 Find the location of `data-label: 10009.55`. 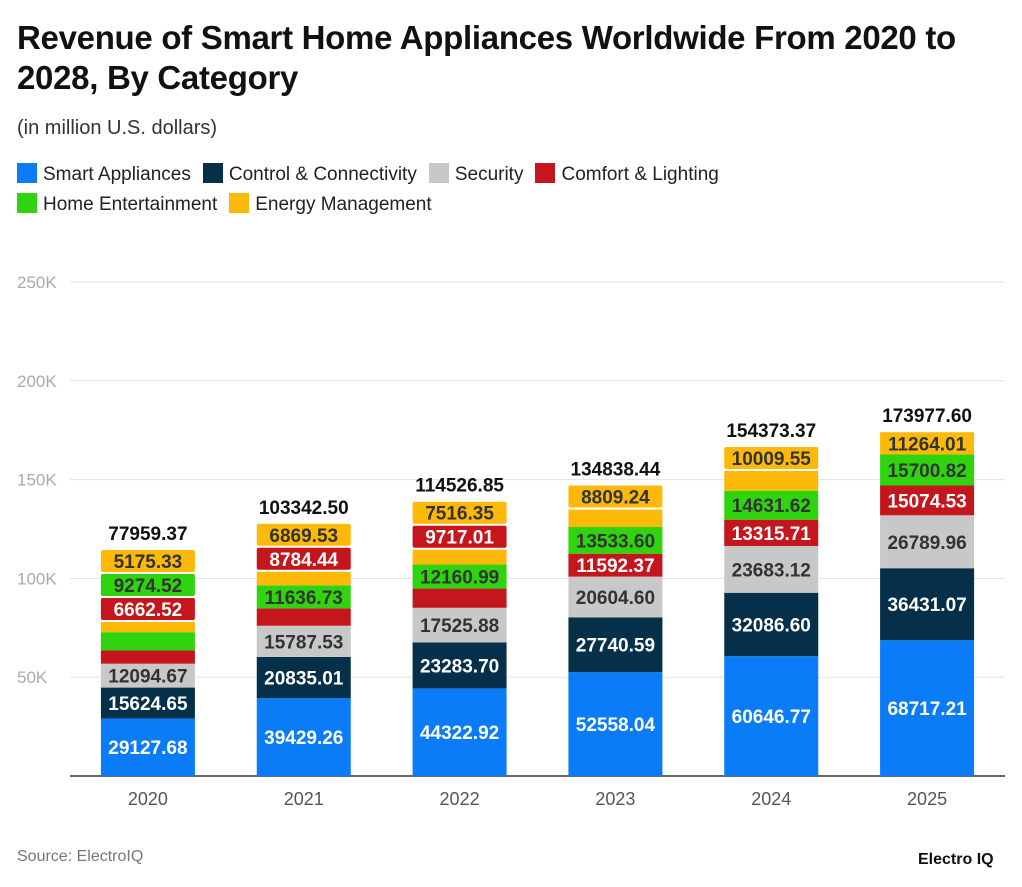

data-label: 10009.55 is located at coordinates (772, 459).